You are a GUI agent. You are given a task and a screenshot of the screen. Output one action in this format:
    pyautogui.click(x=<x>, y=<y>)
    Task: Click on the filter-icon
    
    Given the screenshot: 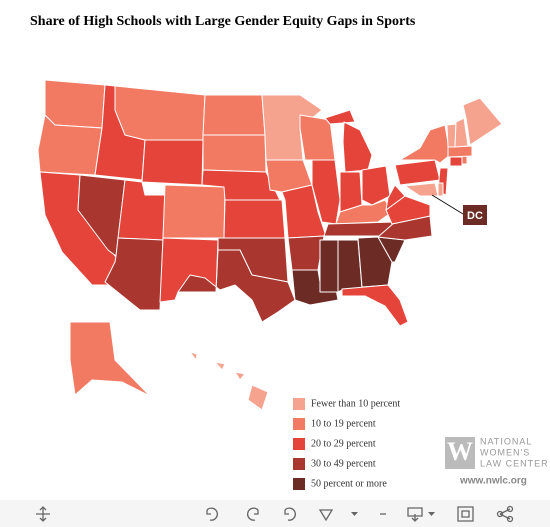 What is the action you would take?
    pyautogui.click(x=326, y=515)
    